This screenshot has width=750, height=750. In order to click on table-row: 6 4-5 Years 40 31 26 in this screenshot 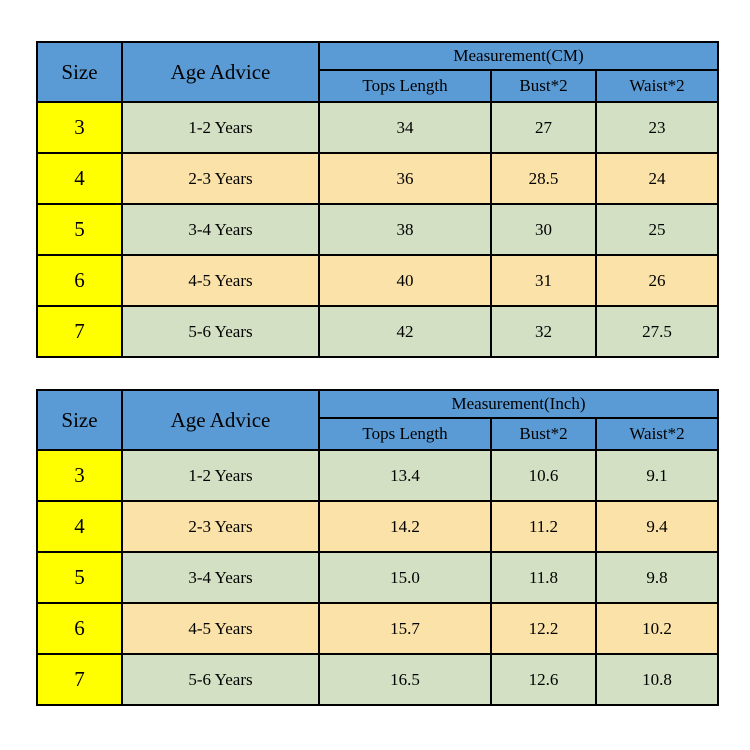, I will do `click(378, 280)`.